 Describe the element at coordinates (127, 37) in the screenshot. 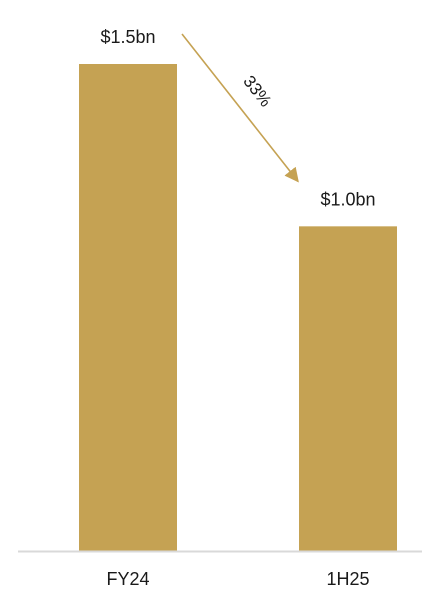

I see `data-label-fy24: $1.5bn` at that location.